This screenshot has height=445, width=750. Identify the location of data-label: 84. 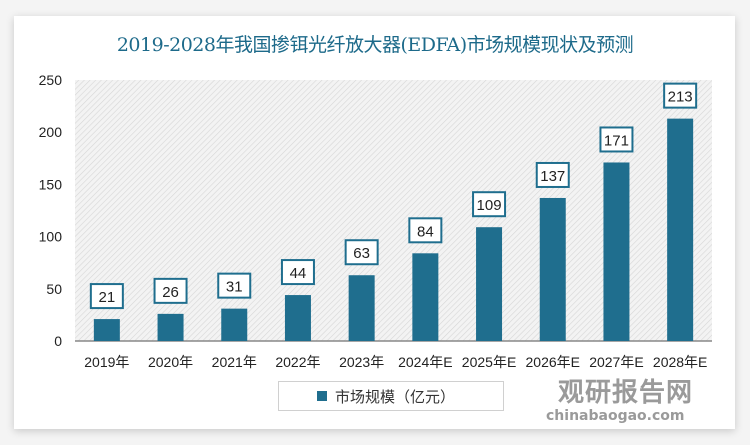
(425, 231).